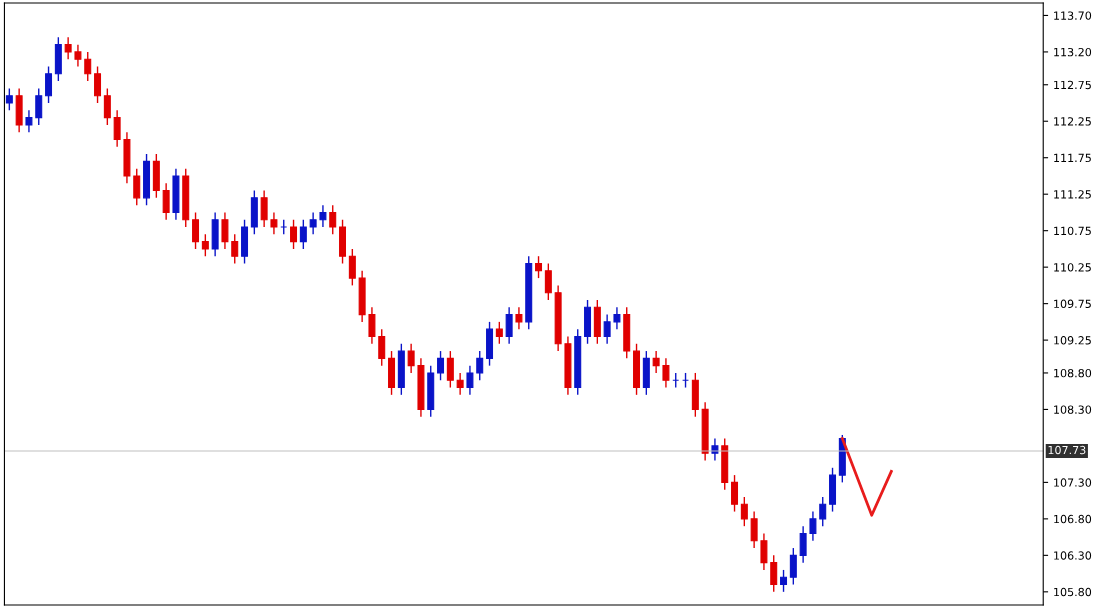 This screenshot has width=1111, height=608. I want to click on y-tick-label: 112.25, so click(1072, 121).